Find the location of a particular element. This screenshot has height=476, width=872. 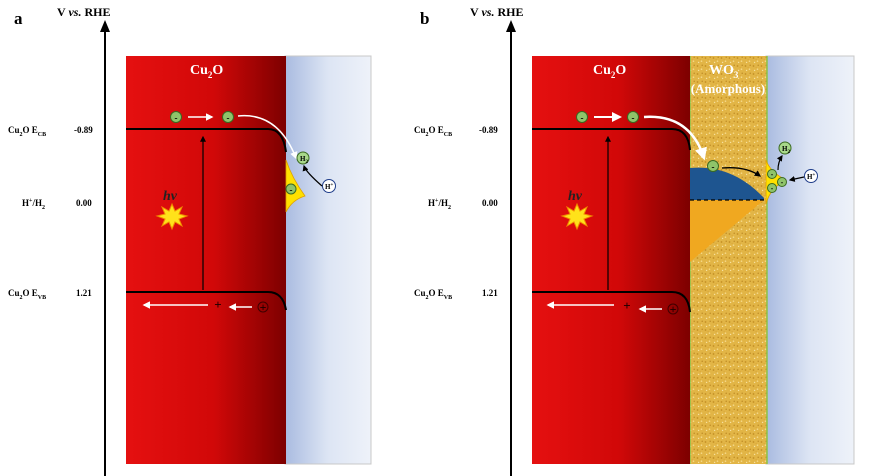

panel-letter: b is located at coordinates (424, 18).